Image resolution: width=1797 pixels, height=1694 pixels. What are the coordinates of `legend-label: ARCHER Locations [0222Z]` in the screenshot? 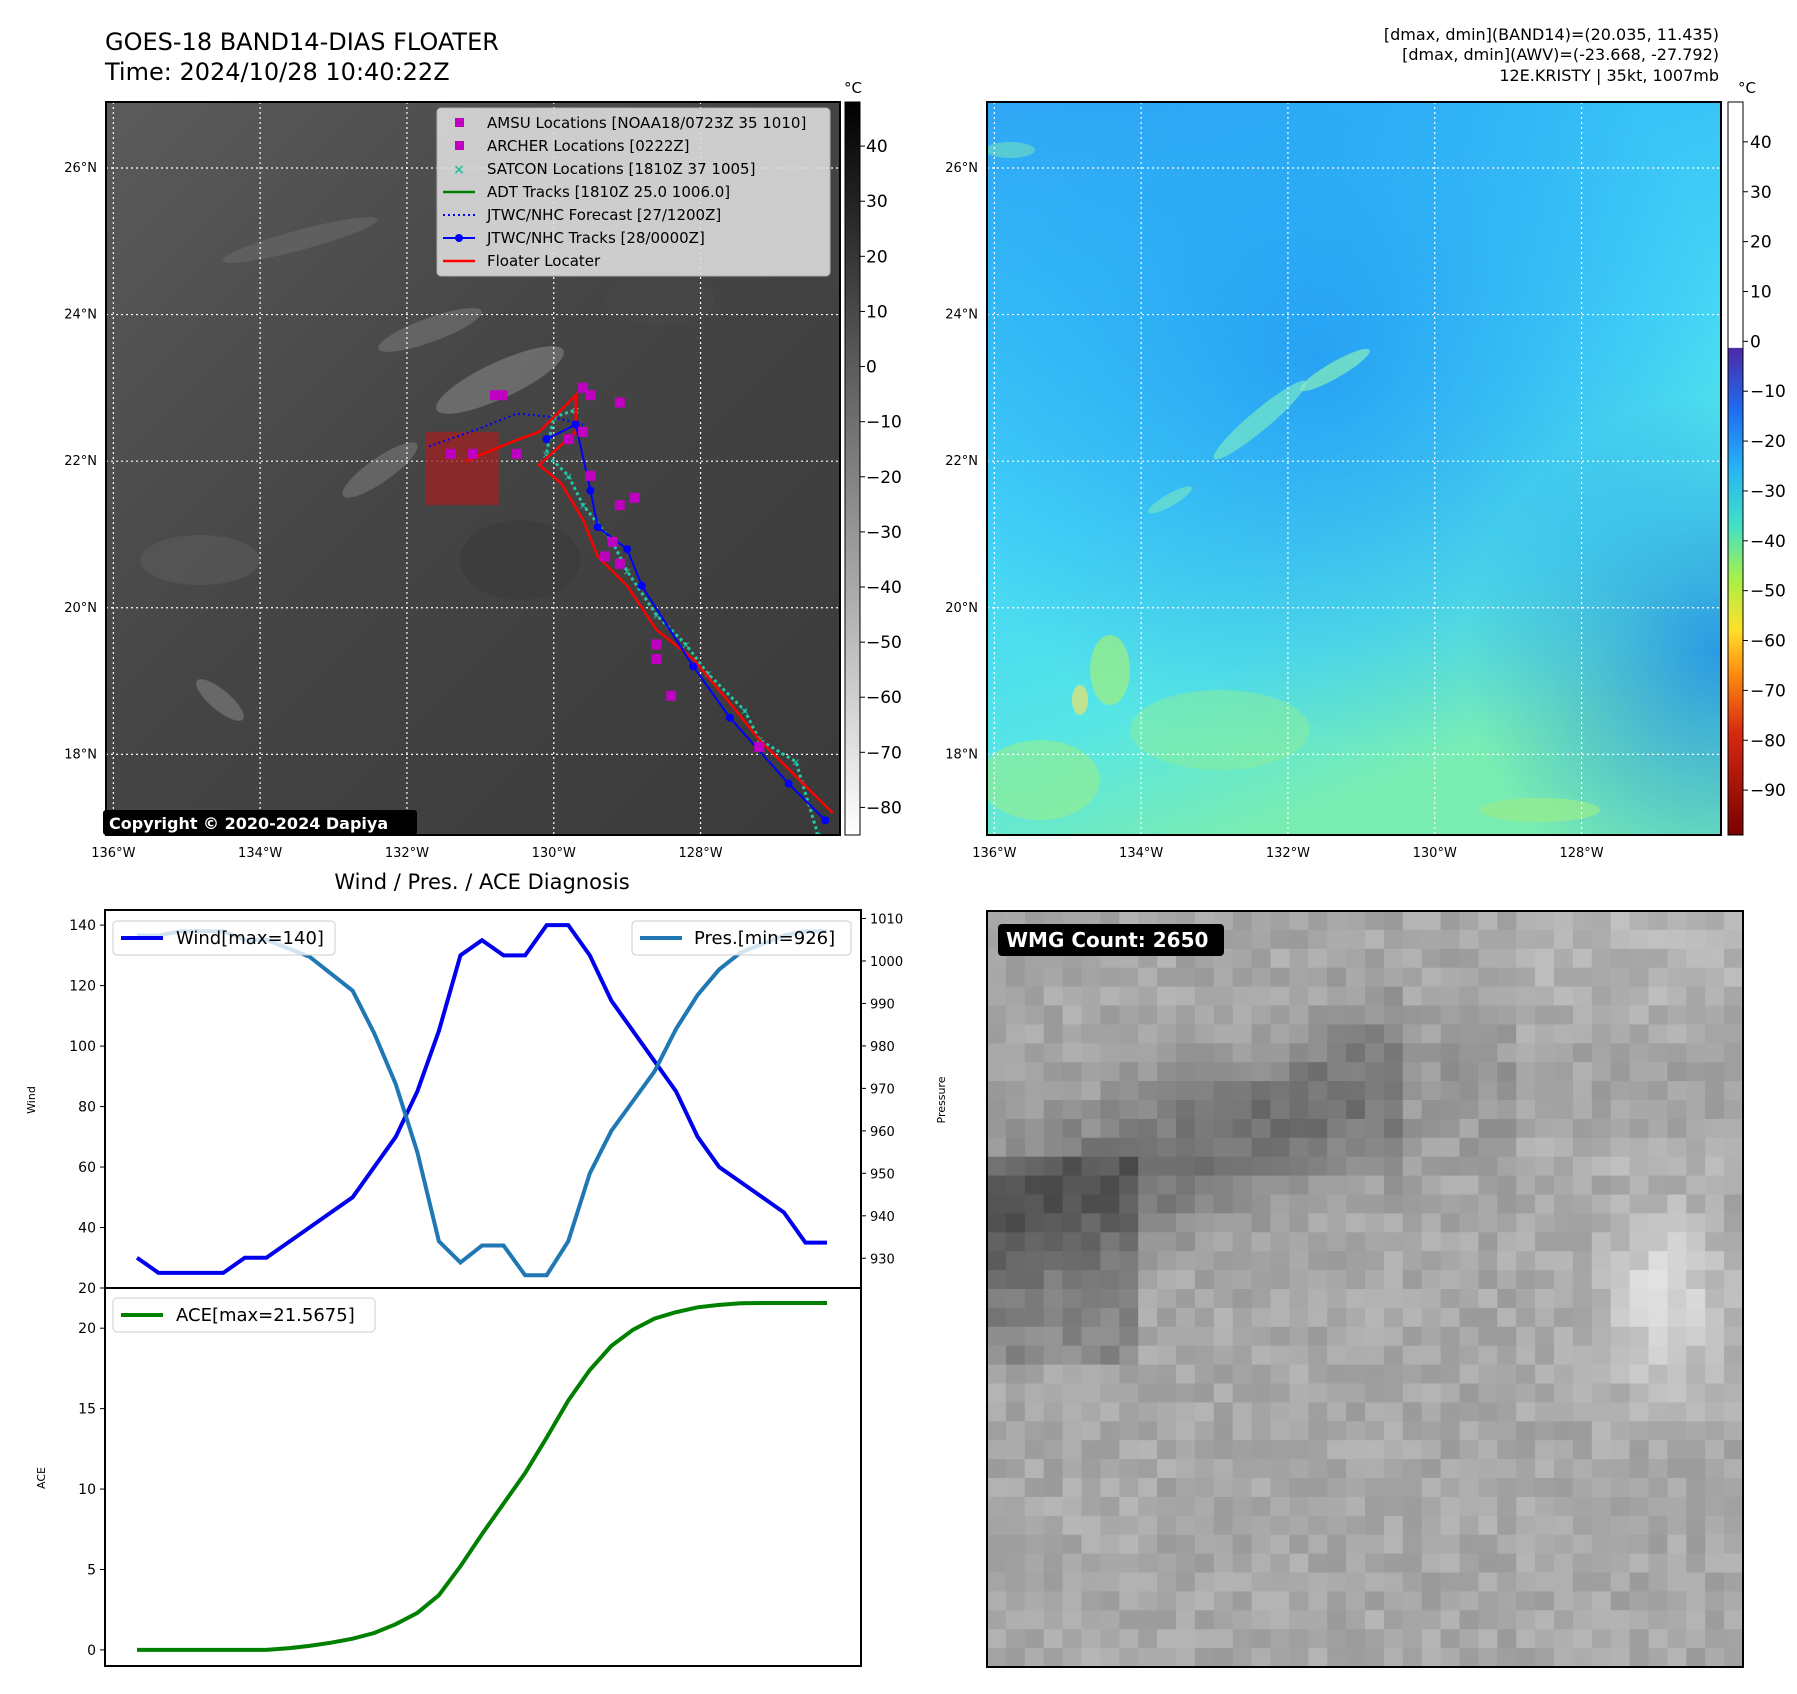 It's located at (588, 146).